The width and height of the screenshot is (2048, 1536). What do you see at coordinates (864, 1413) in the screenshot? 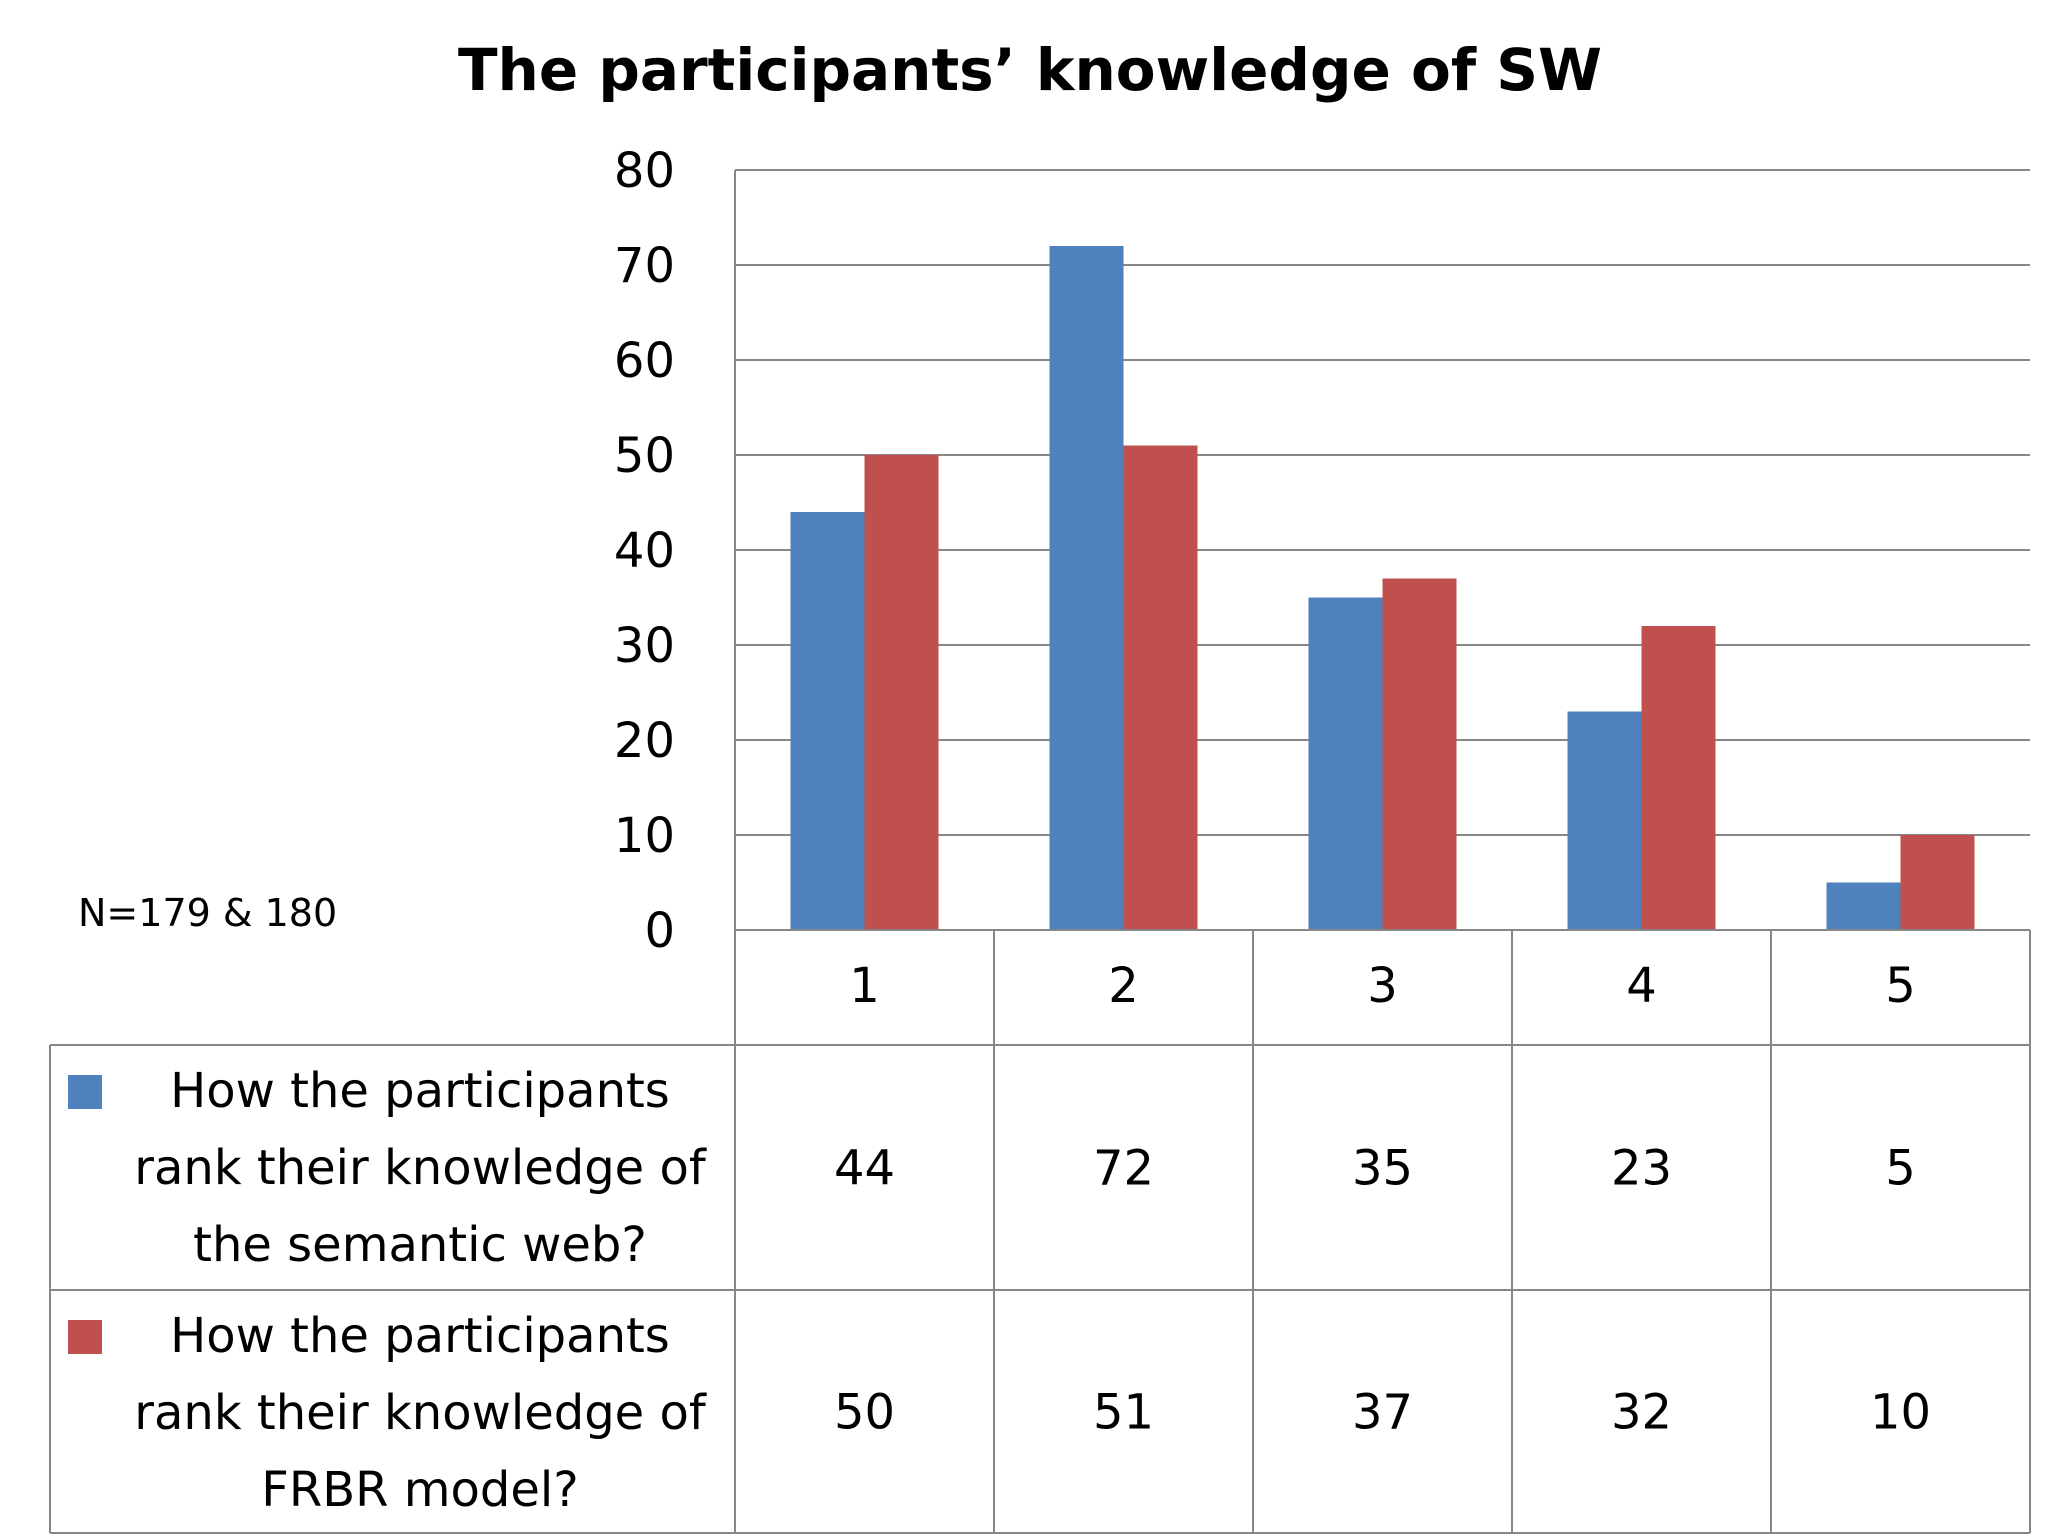
I see `data-value-label: 50` at bounding box center [864, 1413].